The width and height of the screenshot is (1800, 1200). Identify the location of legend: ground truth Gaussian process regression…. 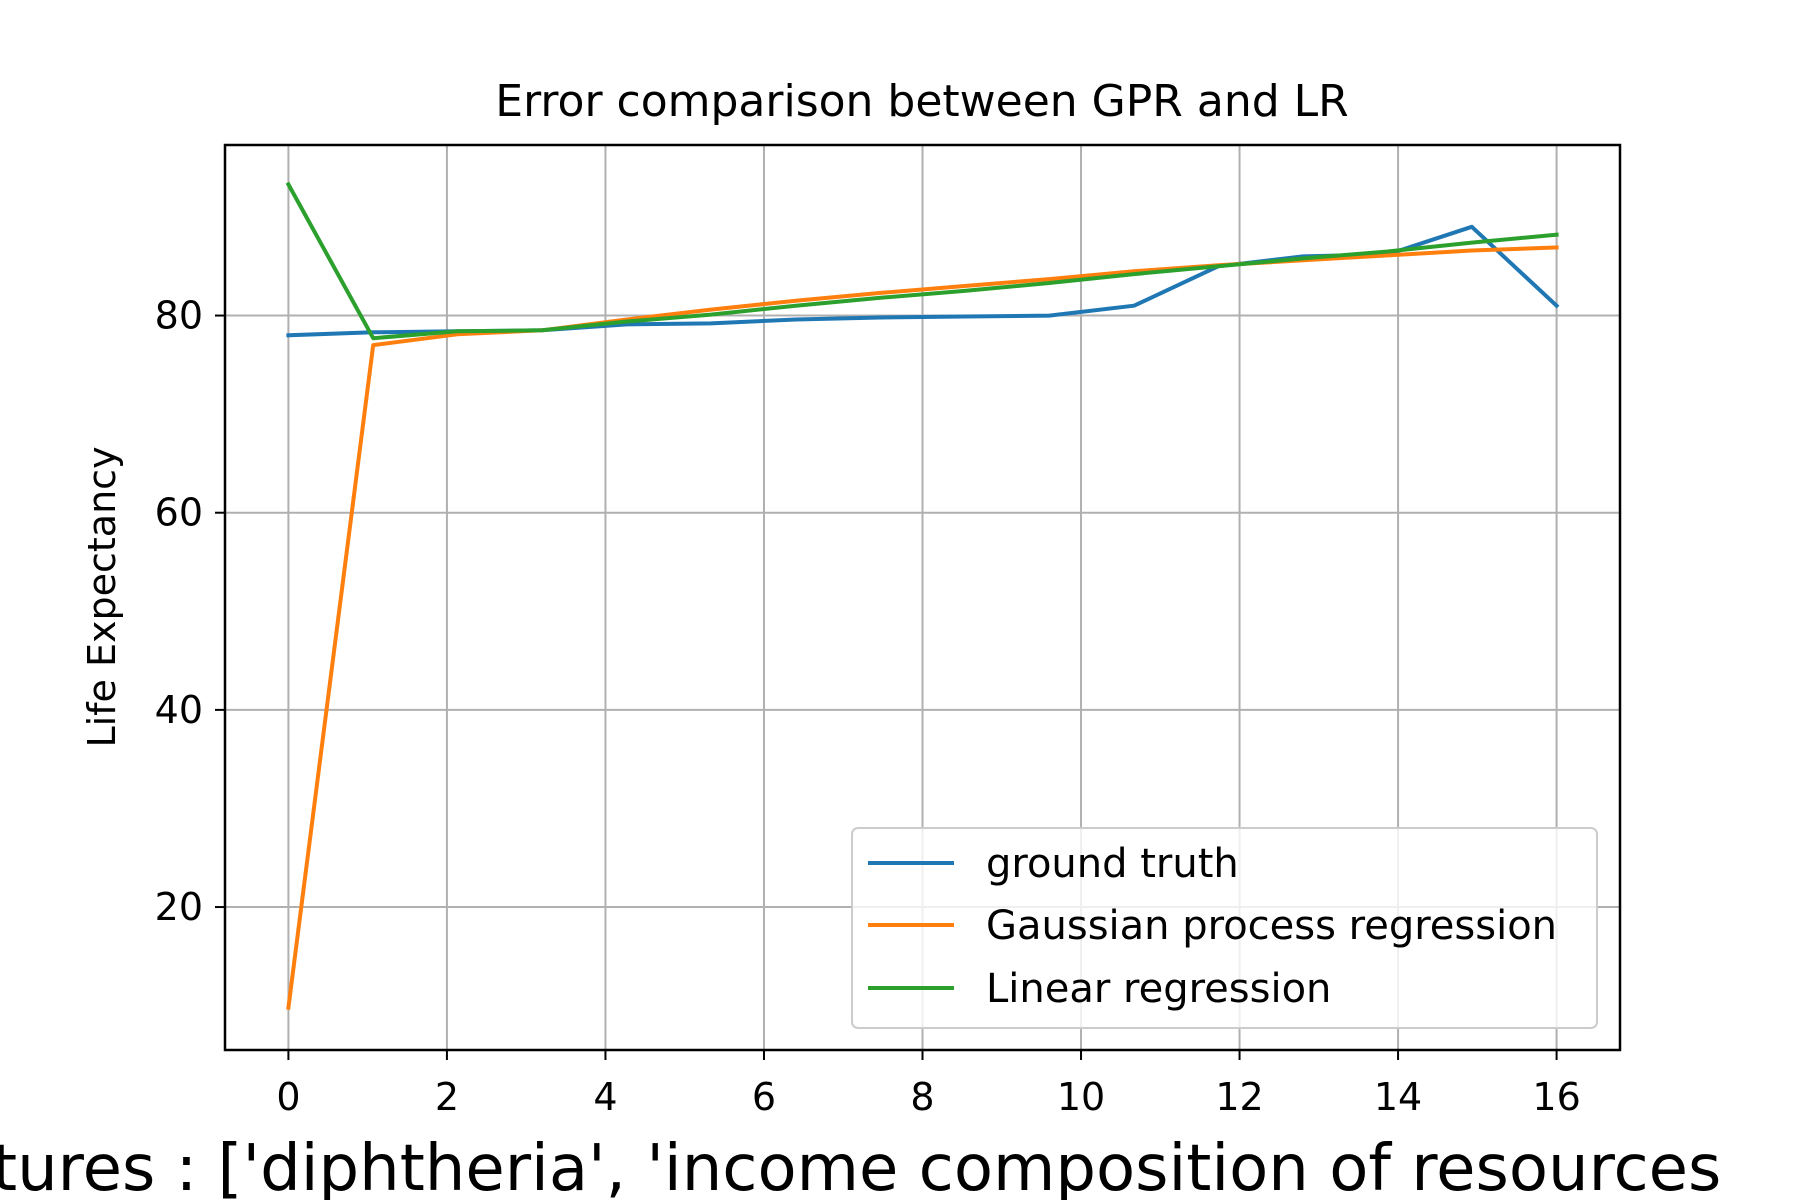
(1224, 928).